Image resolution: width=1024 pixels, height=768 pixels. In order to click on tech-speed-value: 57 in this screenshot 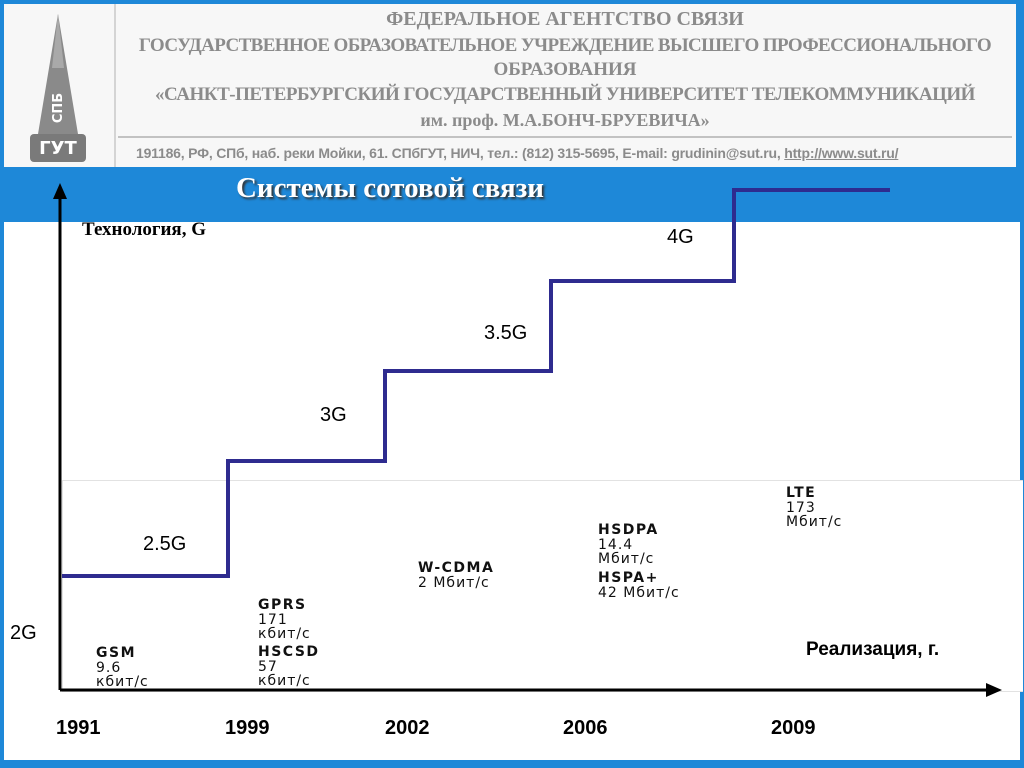, I will do `click(268, 667)`.